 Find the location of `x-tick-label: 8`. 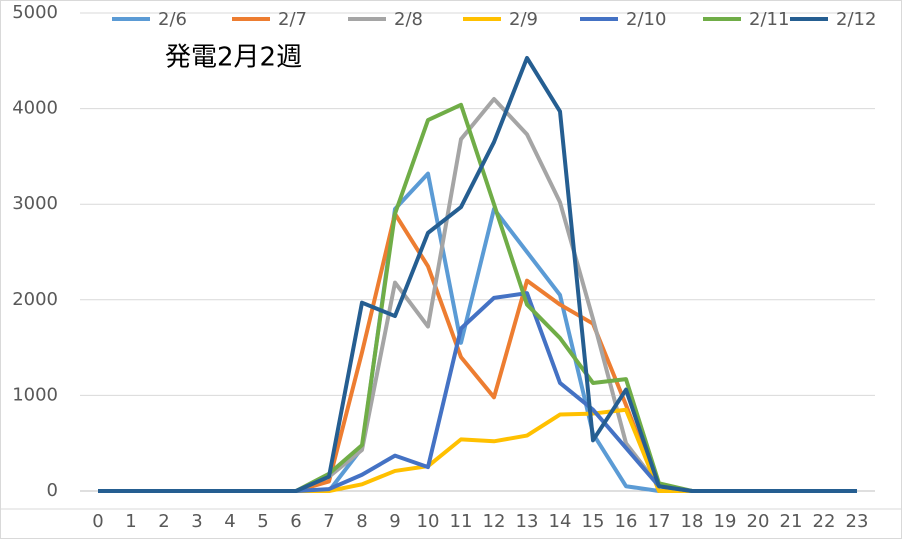

x-tick-label: 8 is located at coordinates (361, 521).